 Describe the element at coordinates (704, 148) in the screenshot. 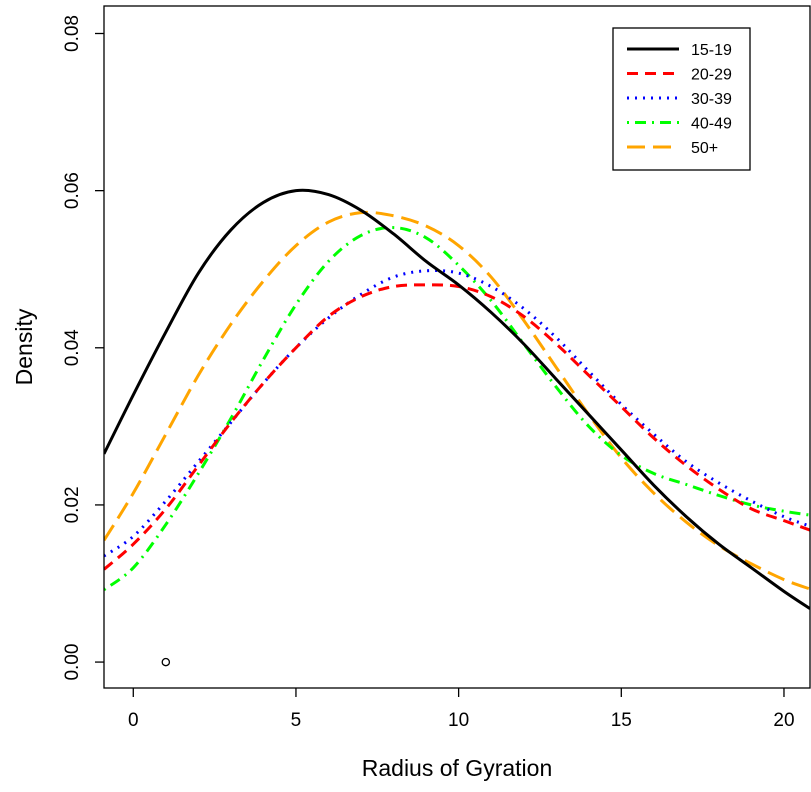

I see `legend-label-50+: 50+` at that location.